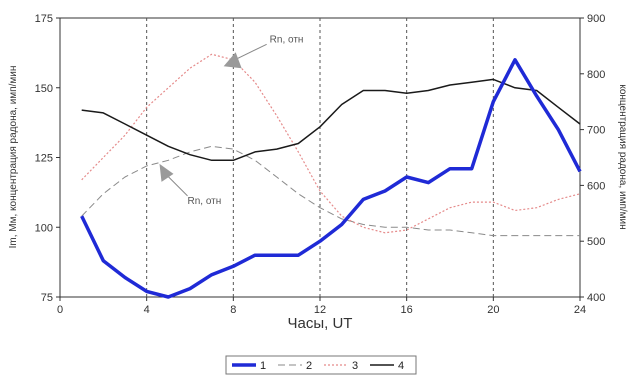  I want to click on x-tick-label: 12, so click(320, 310).